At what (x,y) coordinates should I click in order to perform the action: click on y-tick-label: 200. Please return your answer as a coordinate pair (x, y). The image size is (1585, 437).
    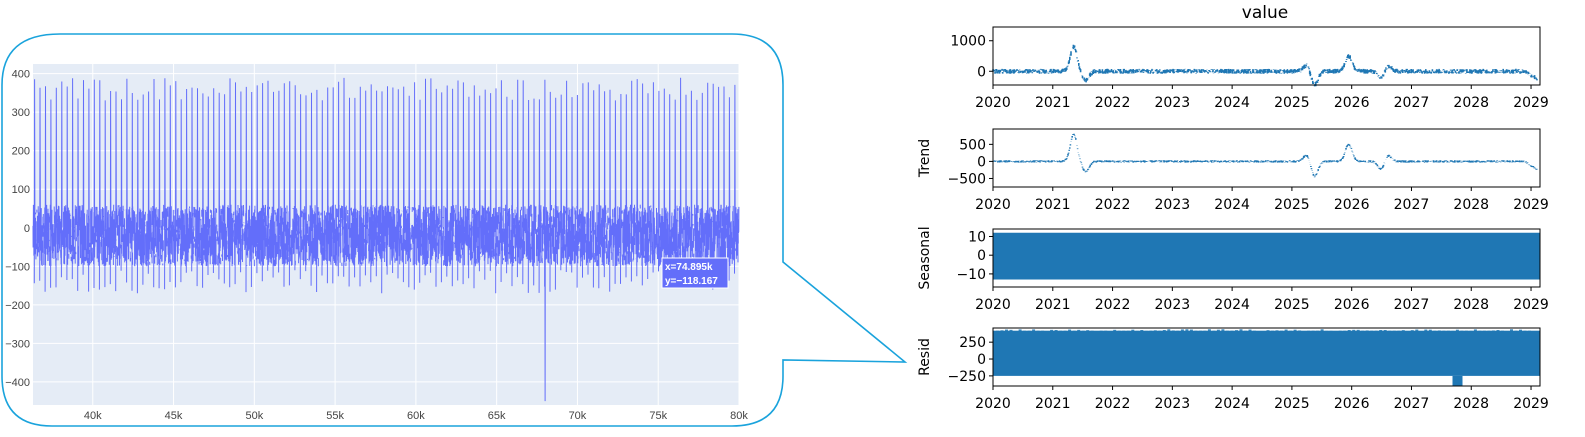
    Looking at the image, I should click on (21, 152).